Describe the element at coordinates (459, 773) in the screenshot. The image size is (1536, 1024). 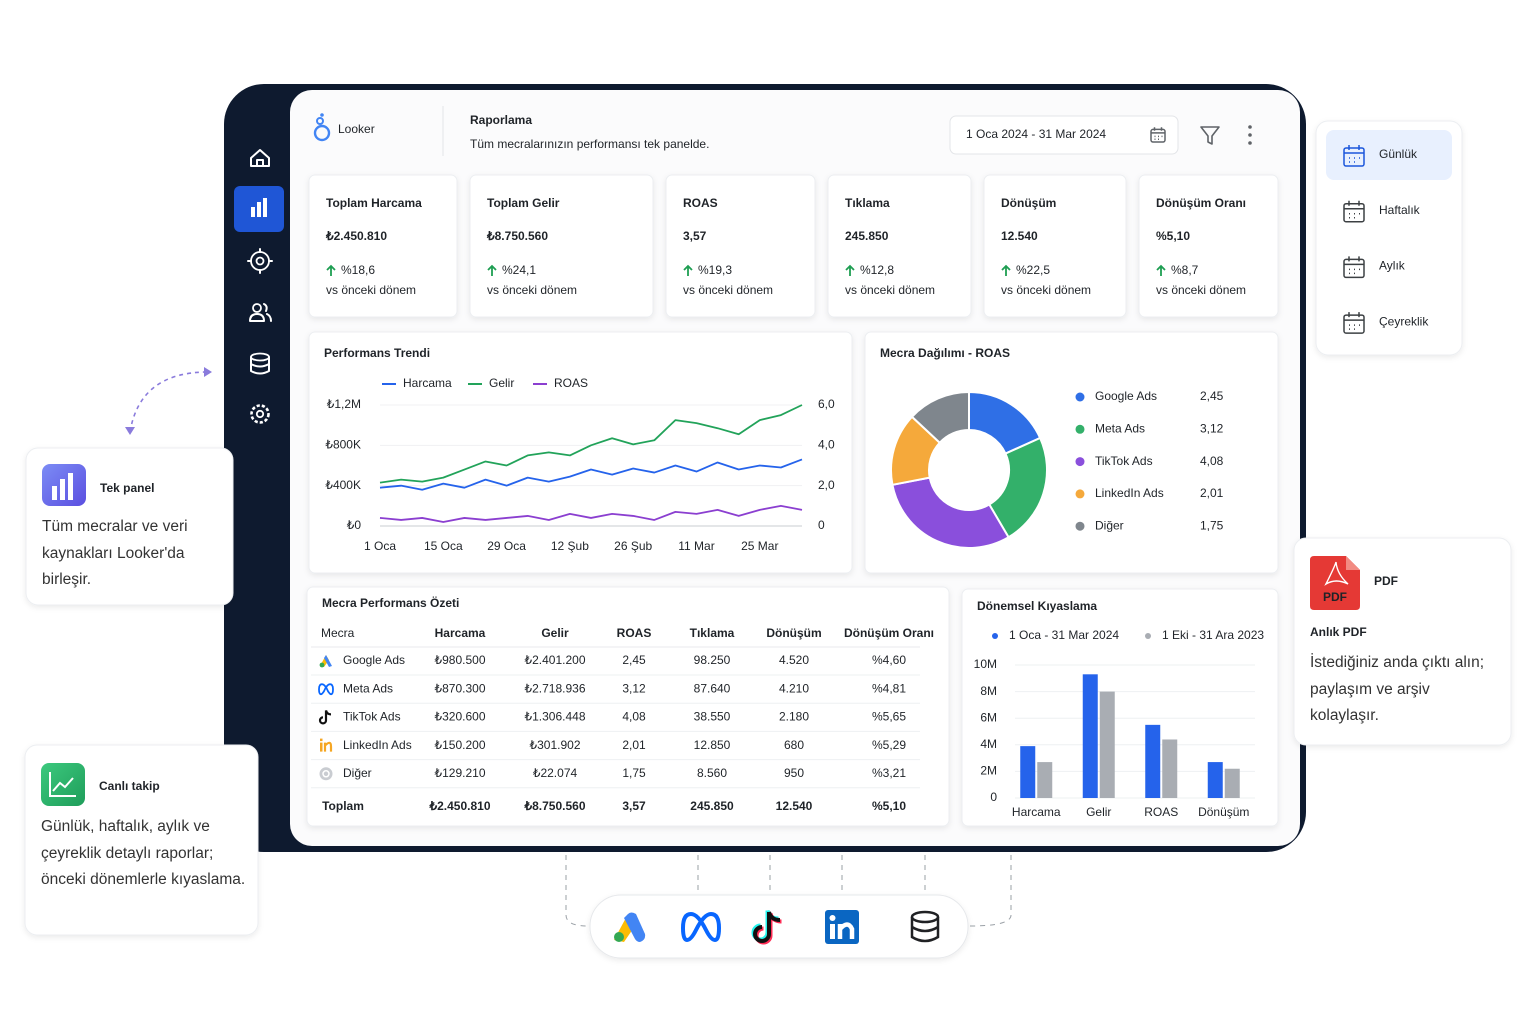
I see `table-cell: ₺129.210` at that location.